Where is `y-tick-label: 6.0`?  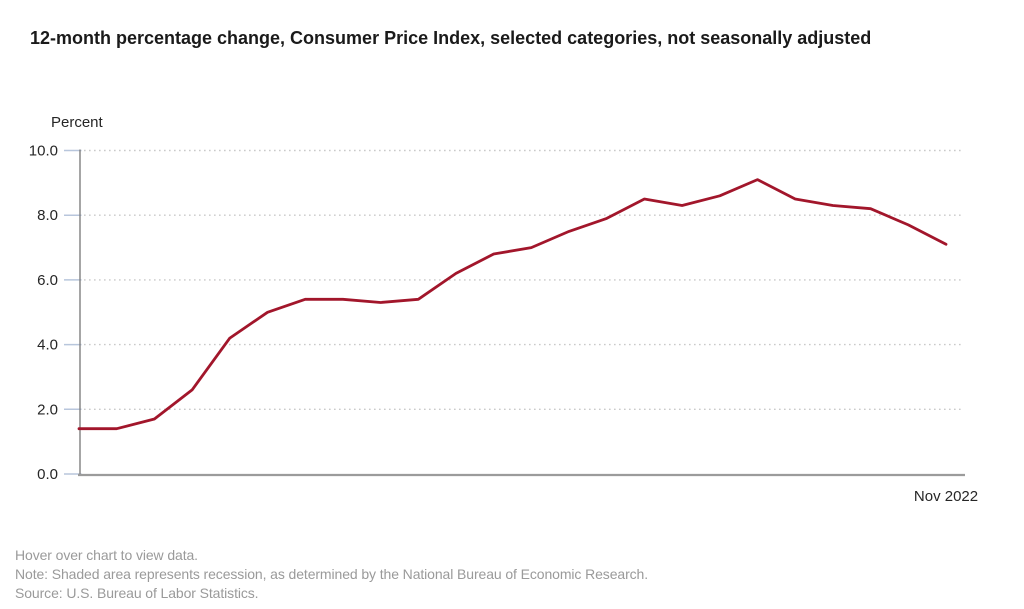
y-tick-label: 6.0 is located at coordinates (47, 280).